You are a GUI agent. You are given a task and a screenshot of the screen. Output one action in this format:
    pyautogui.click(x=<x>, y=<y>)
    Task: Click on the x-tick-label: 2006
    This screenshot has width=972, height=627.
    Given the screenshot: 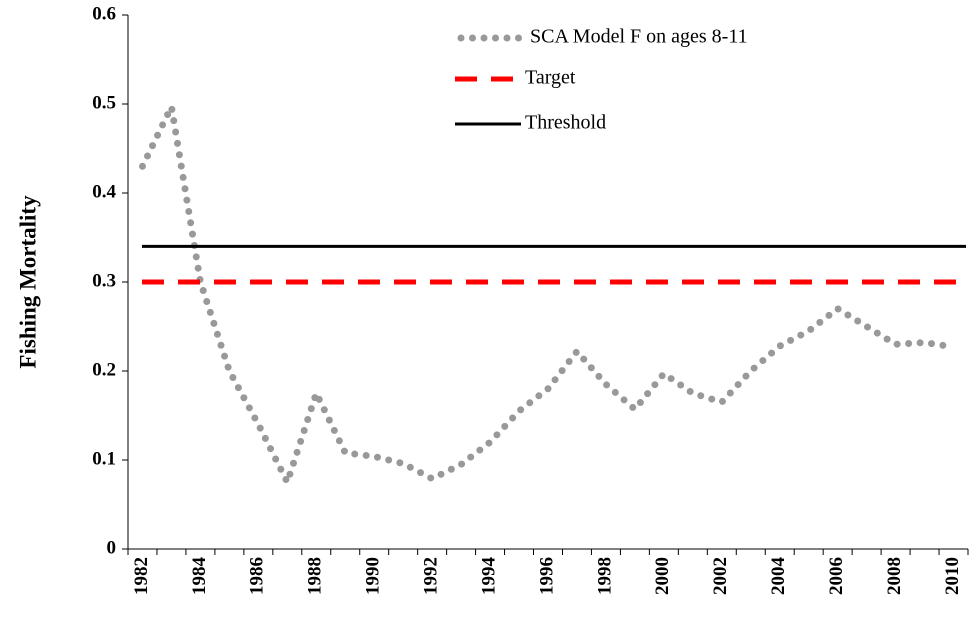 What is the action you would take?
    pyautogui.click(x=836, y=576)
    